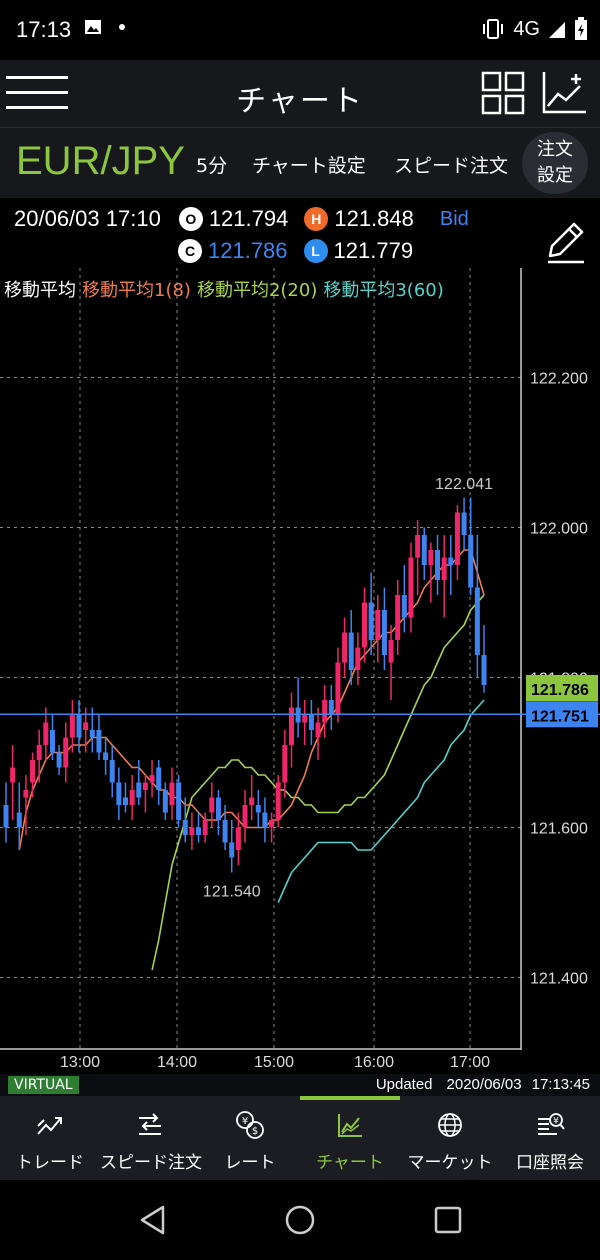 This screenshot has height=1260, width=600. What do you see at coordinates (404, 1084) in the screenshot?
I see `updated-label: Updated` at bounding box center [404, 1084].